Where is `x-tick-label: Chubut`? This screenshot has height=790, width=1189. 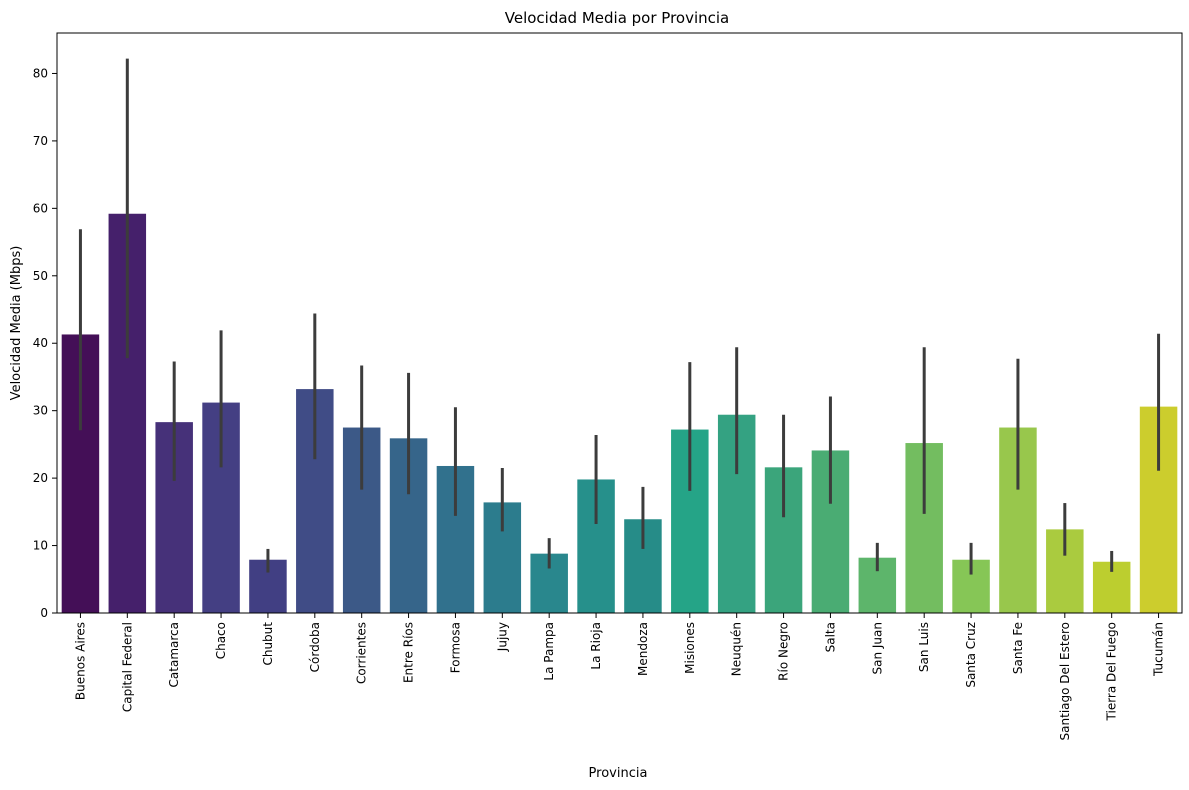 x-tick-label: Chubut is located at coordinates (268, 644).